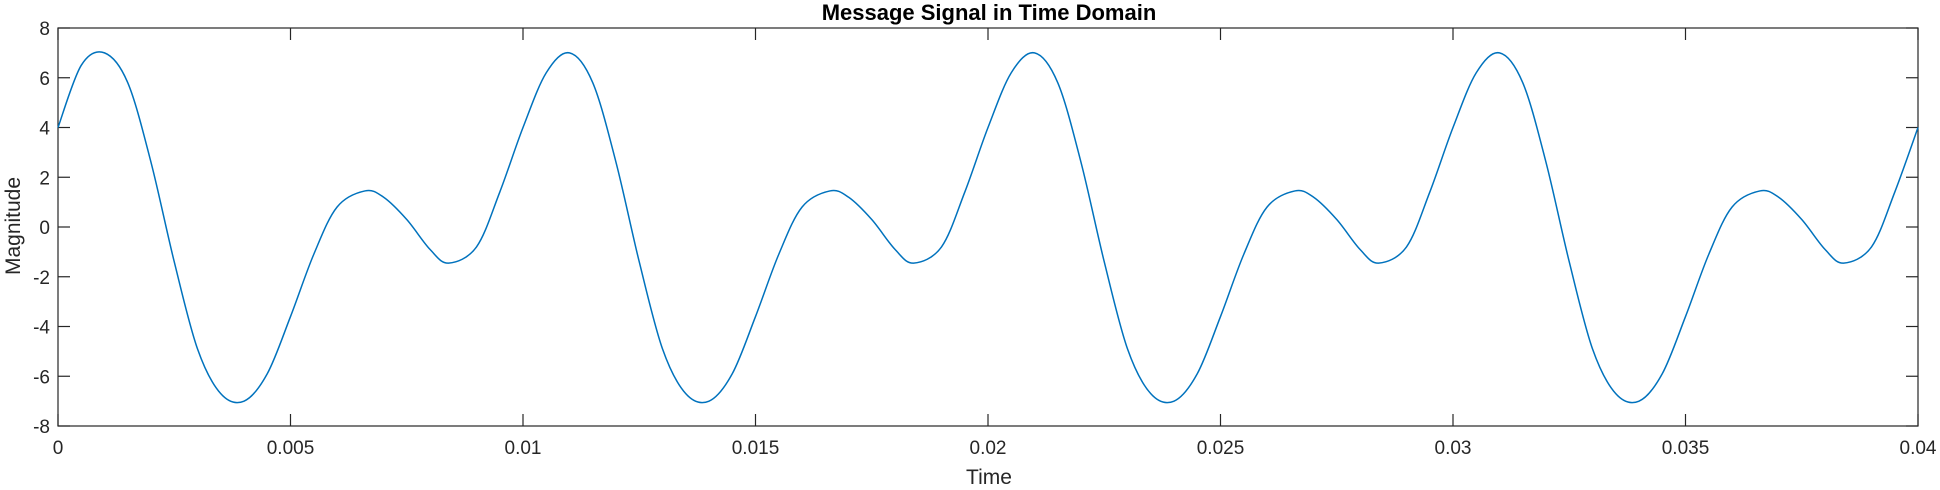 This screenshot has width=1940, height=490. What do you see at coordinates (41, 328) in the screenshot?
I see `y-tick-label: -4` at bounding box center [41, 328].